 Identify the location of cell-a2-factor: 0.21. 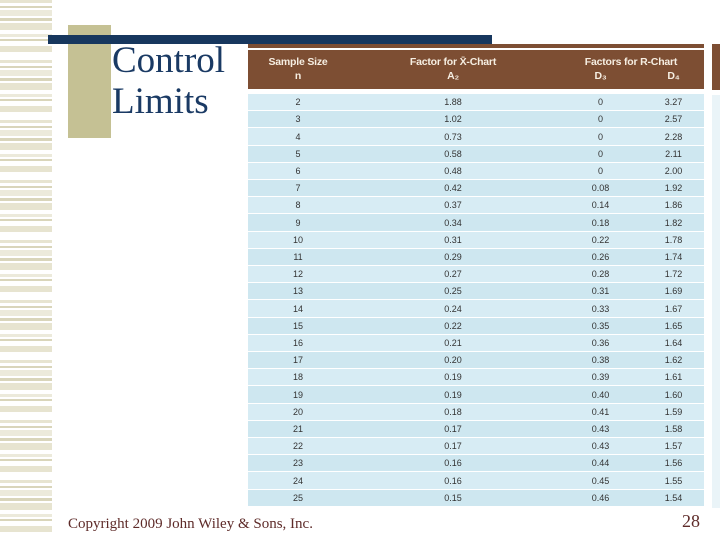
(453, 342).